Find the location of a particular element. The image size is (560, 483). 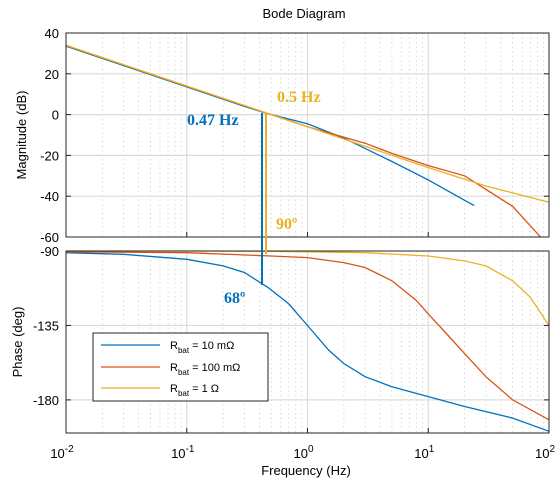

legend-label: Rbat = 10 mΩ is located at coordinates (202, 347).